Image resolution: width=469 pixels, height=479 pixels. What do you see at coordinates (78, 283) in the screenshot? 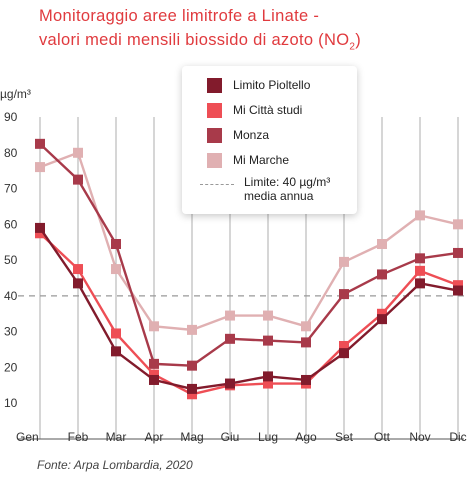
I see `point-limito-pioltello-feb` at bounding box center [78, 283].